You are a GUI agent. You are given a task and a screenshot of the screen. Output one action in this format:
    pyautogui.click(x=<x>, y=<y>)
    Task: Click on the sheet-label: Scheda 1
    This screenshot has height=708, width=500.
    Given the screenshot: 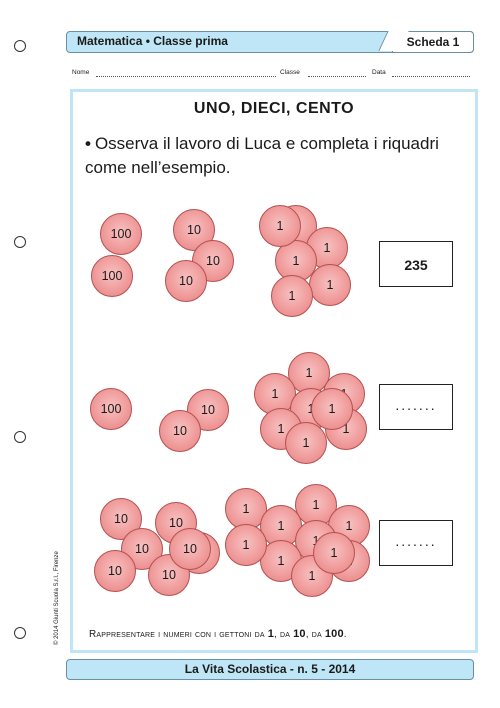 What is the action you would take?
    pyautogui.click(x=433, y=42)
    